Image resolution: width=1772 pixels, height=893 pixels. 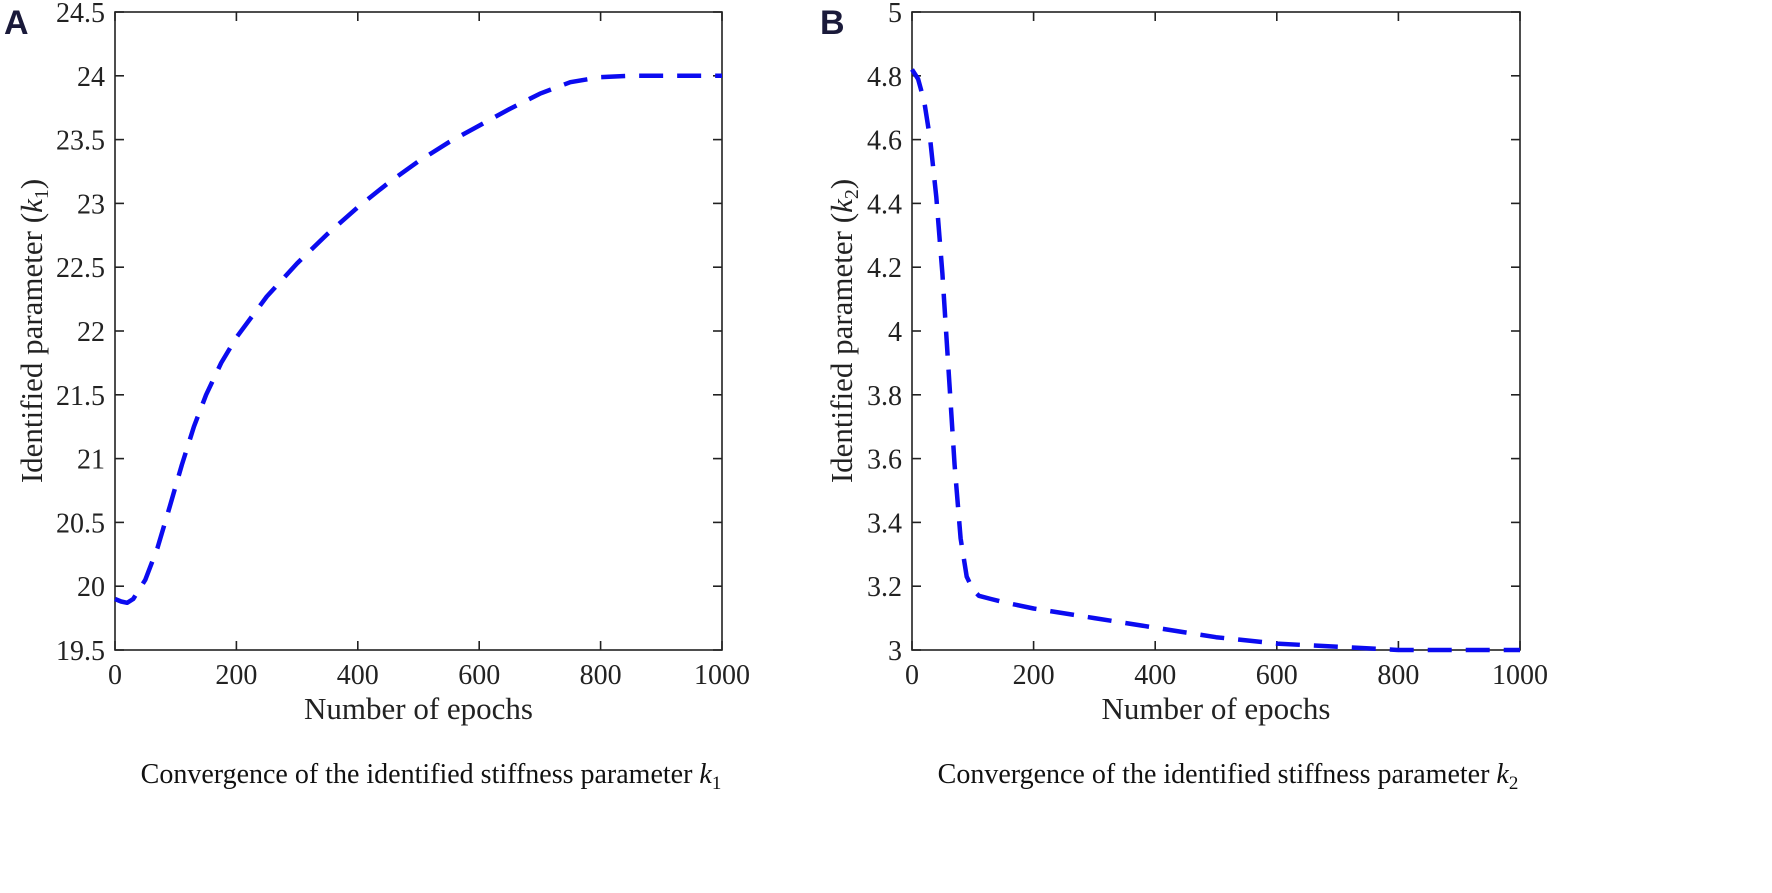 I want to click on y-tick-label-b: 4.8, so click(x=884, y=77).